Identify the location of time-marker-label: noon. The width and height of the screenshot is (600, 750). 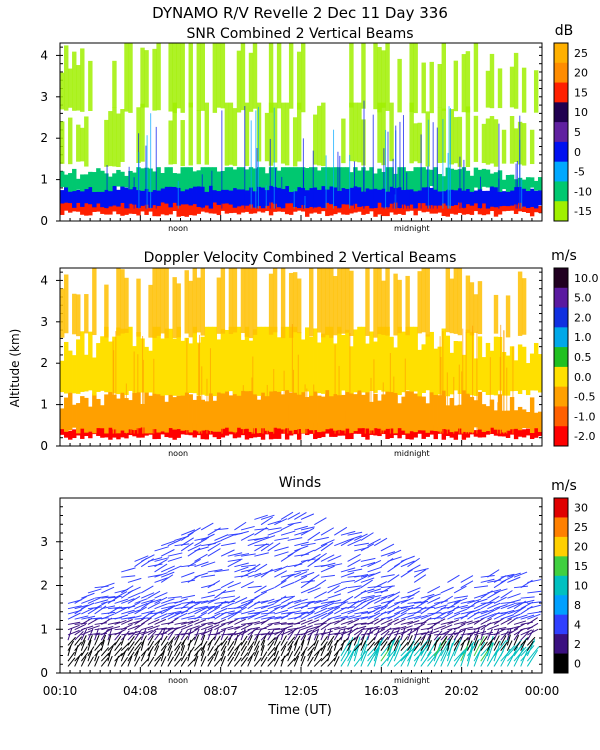
(178, 680).